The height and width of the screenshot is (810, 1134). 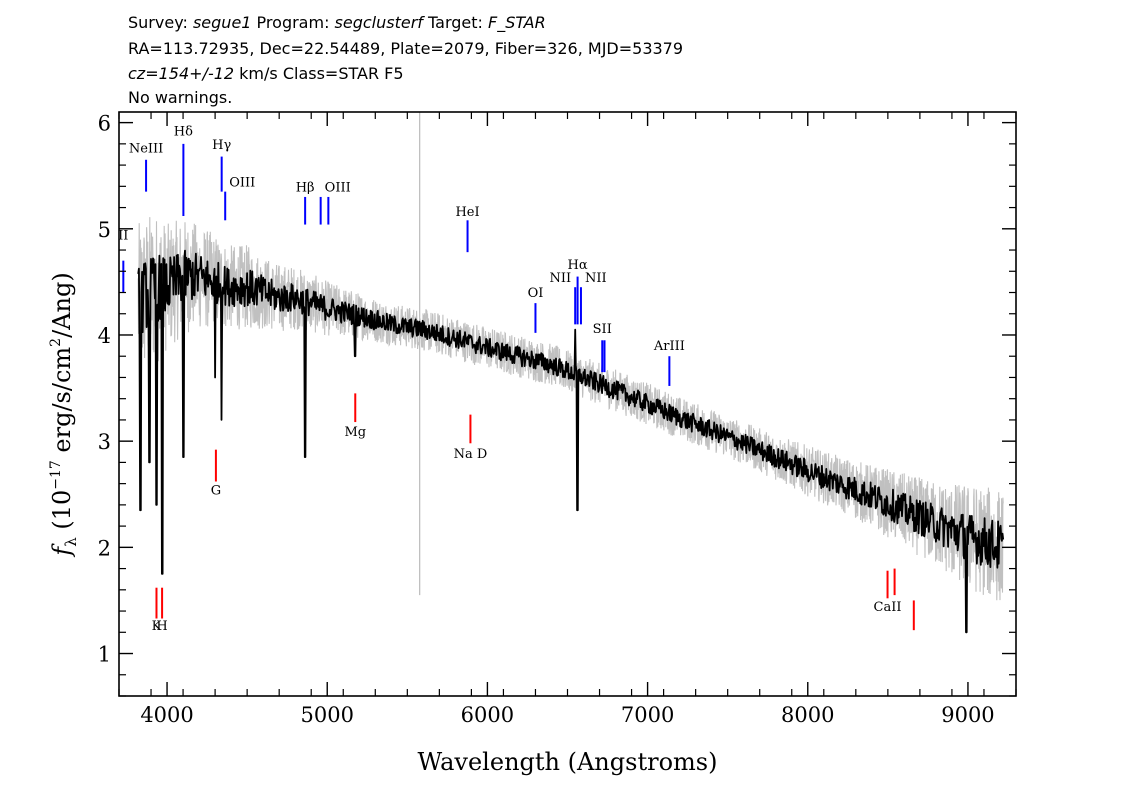 What do you see at coordinates (62, 514) in the screenshot?
I see `y-axis-label-main: (10` at bounding box center [62, 514].